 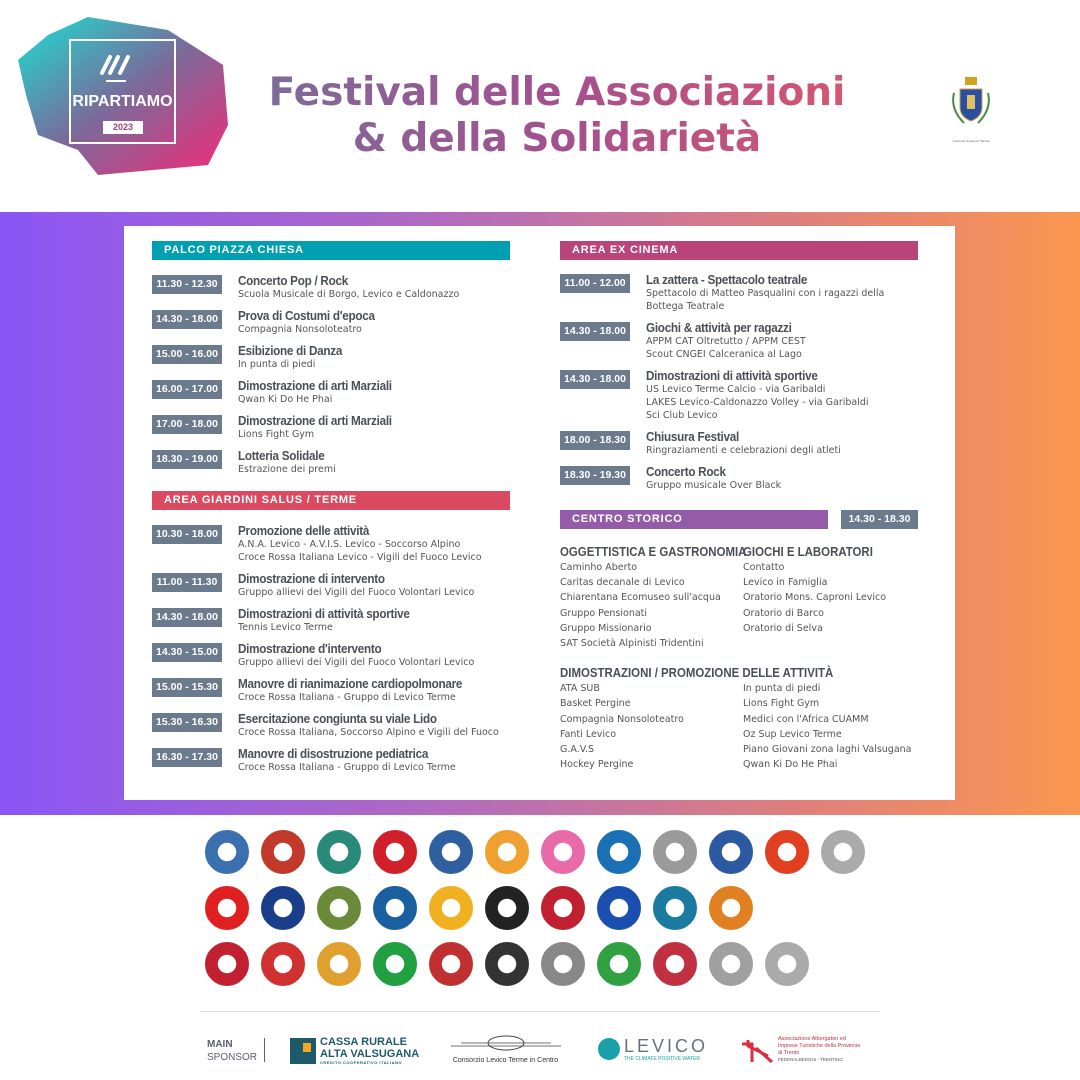 I want to click on event-subtitle: Lions Fight Gym, so click(x=276, y=434).